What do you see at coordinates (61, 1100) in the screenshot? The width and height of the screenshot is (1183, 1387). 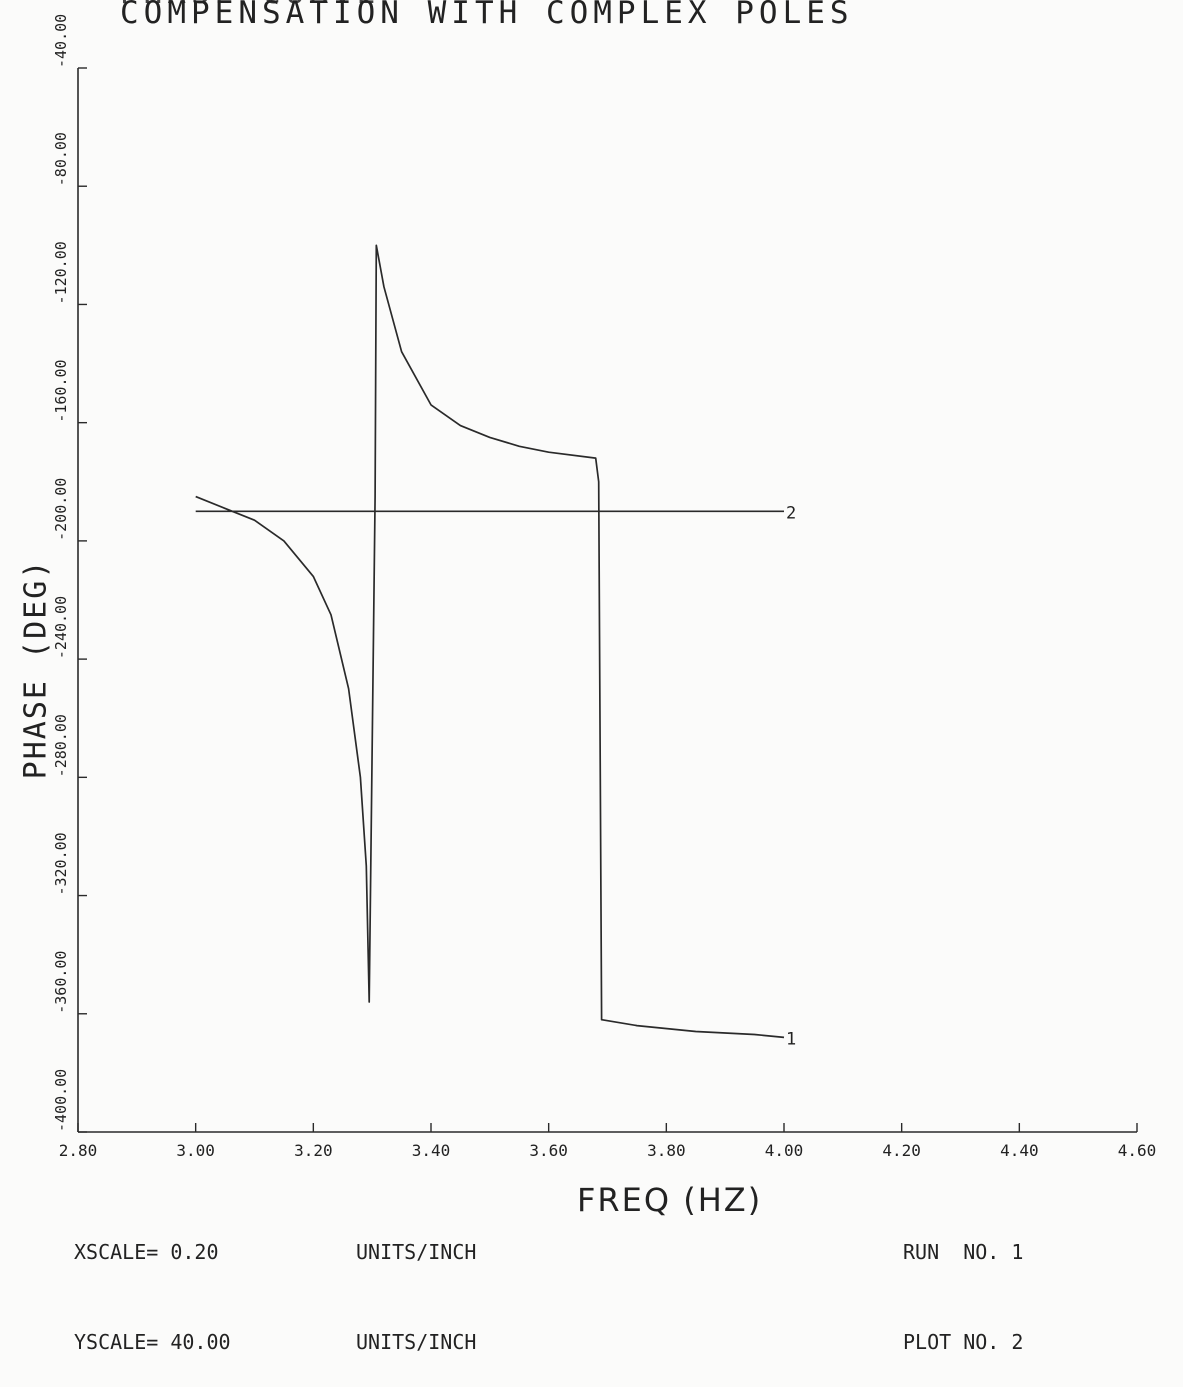 I see `y-tick-label: -400.00` at bounding box center [61, 1100].